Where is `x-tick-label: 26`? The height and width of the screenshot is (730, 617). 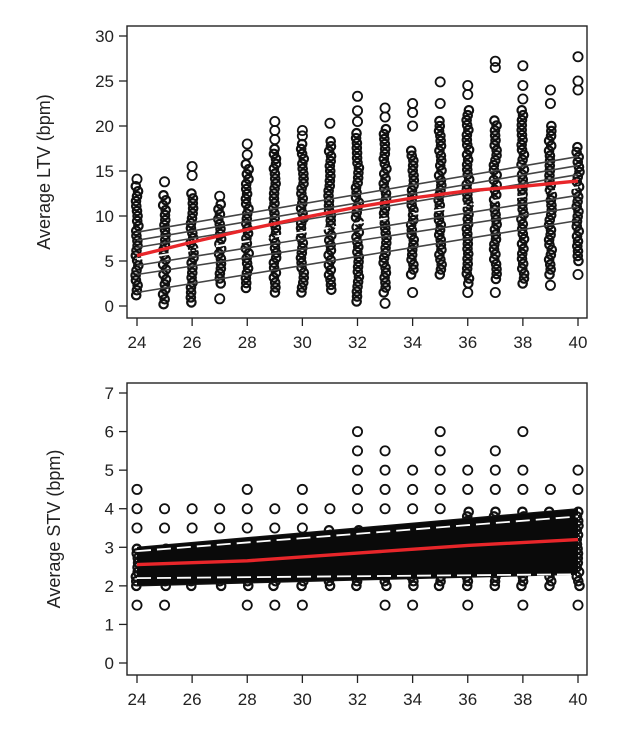
x-tick-label: 26 is located at coordinates (192, 699).